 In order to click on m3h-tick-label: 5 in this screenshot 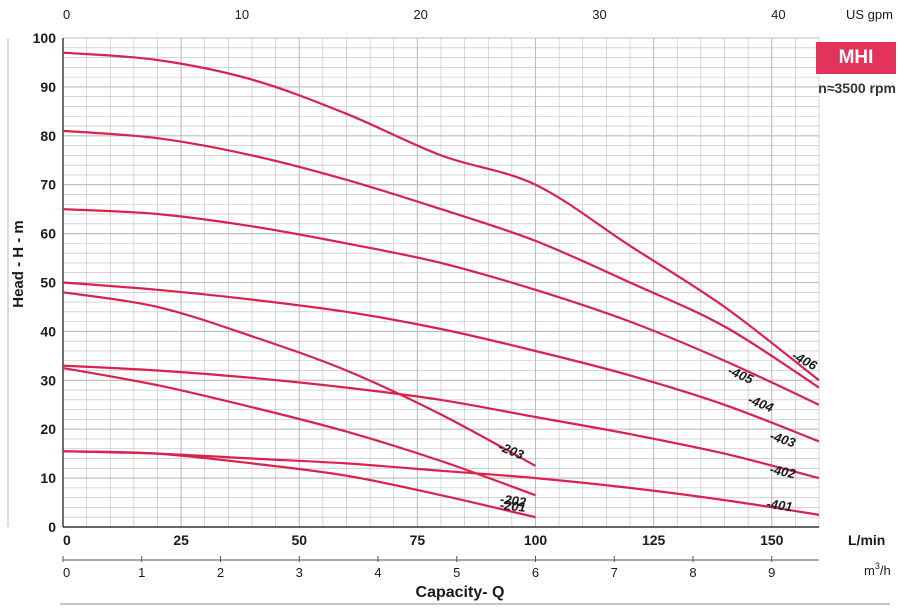, I will do `click(456, 572)`.